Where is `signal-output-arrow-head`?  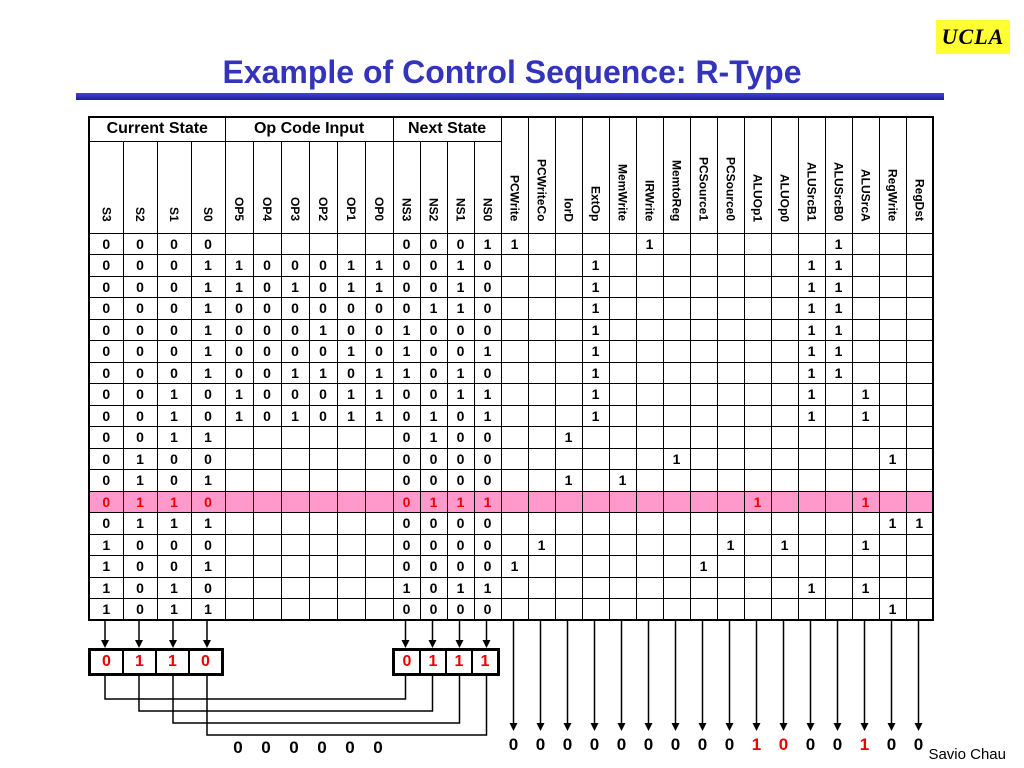 signal-output-arrow-head is located at coordinates (594, 727).